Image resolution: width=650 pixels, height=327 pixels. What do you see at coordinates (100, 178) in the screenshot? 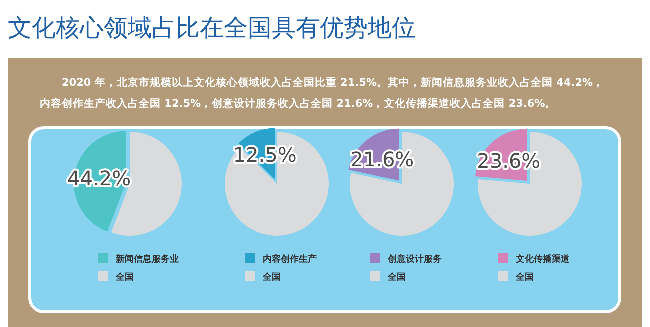
I see `data-label: 44.2%` at bounding box center [100, 178].